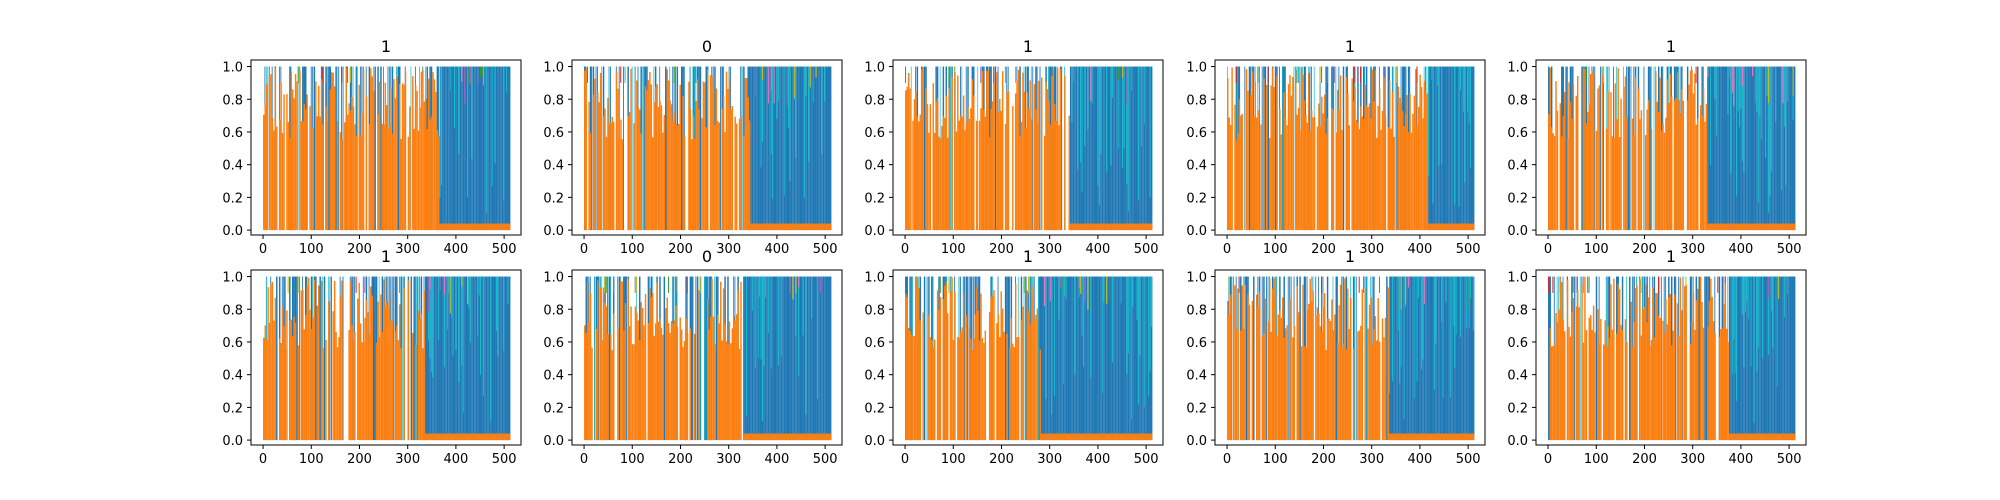 The image size is (2000, 500). Describe the element at coordinates (1030, 148) in the screenshot. I see `series-cyan` at that location.